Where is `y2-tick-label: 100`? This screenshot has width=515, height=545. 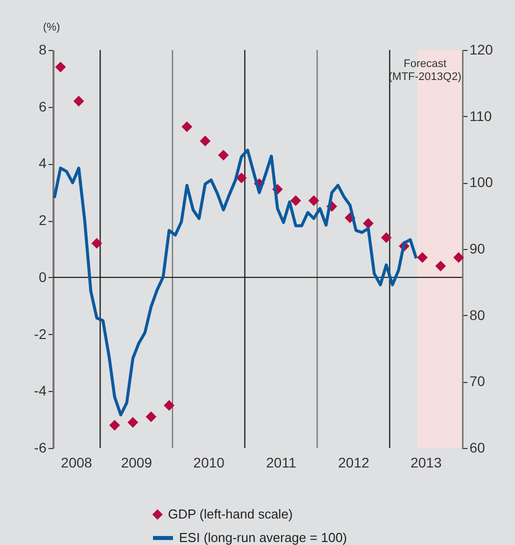
y2-tick-label: 100 is located at coordinates (482, 182).